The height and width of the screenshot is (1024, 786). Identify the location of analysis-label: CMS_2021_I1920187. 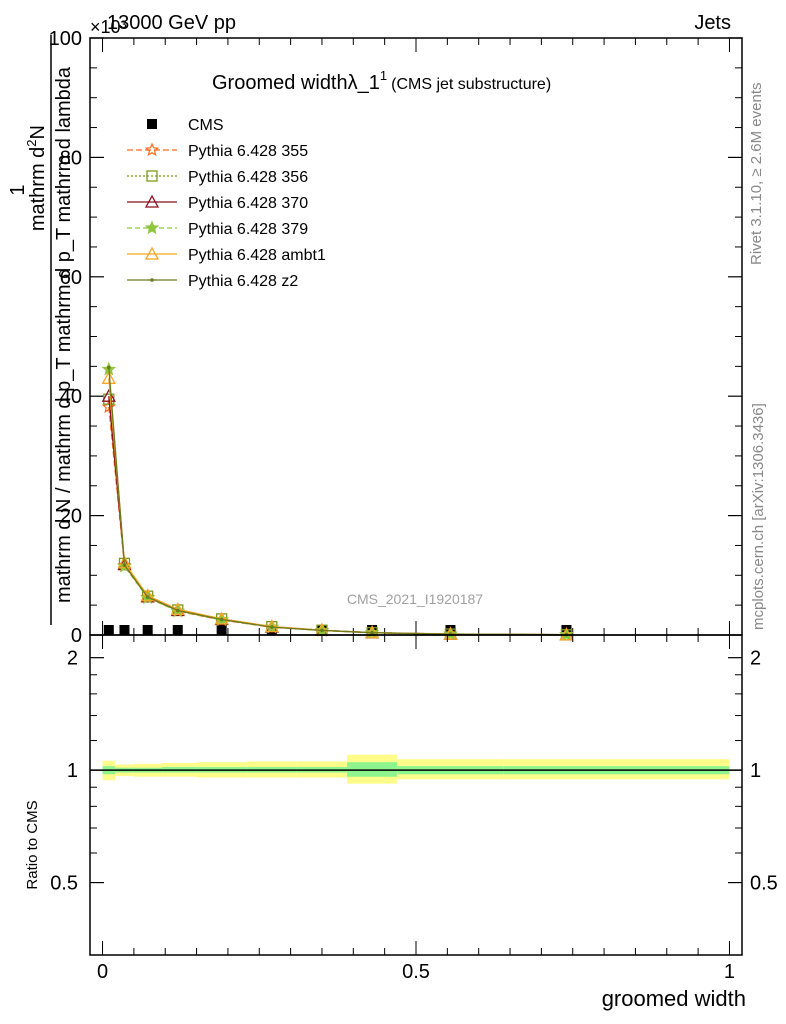
(415, 599).